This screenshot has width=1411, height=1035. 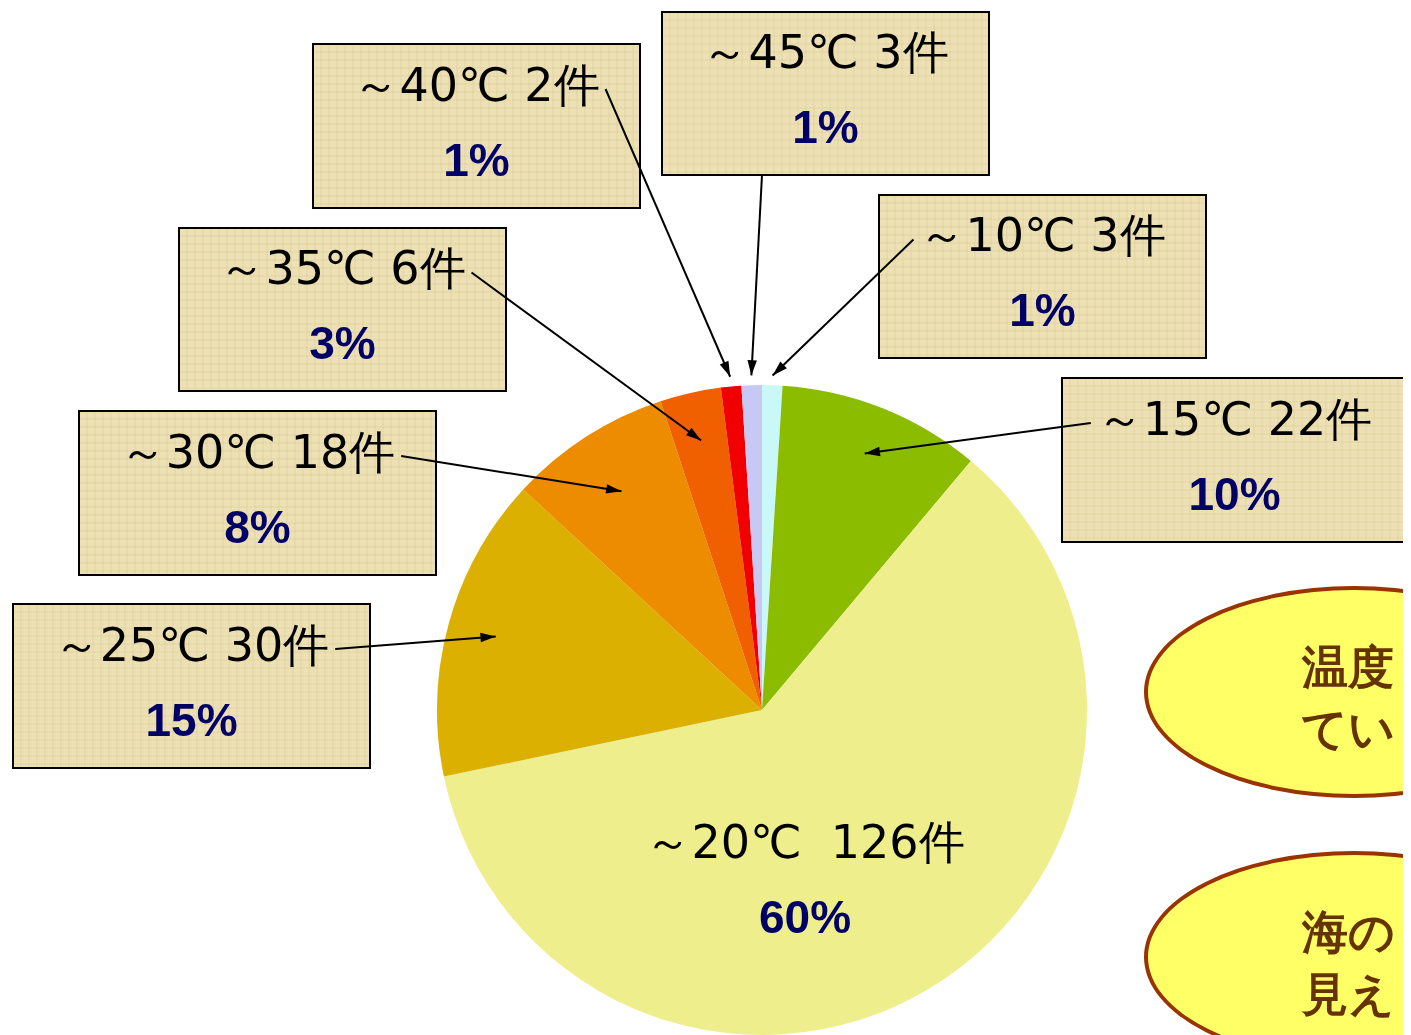 What do you see at coordinates (805, 841) in the screenshot?
I see `slice-label: ～20℃ 126件` at bounding box center [805, 841].